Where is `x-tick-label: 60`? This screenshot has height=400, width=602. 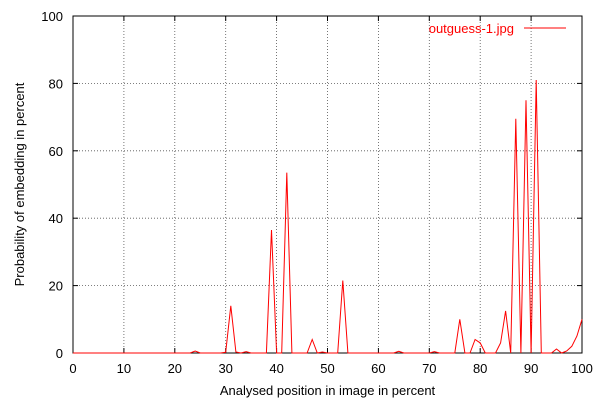
x-tick-label: 60 is located at coordinates (378, 368).